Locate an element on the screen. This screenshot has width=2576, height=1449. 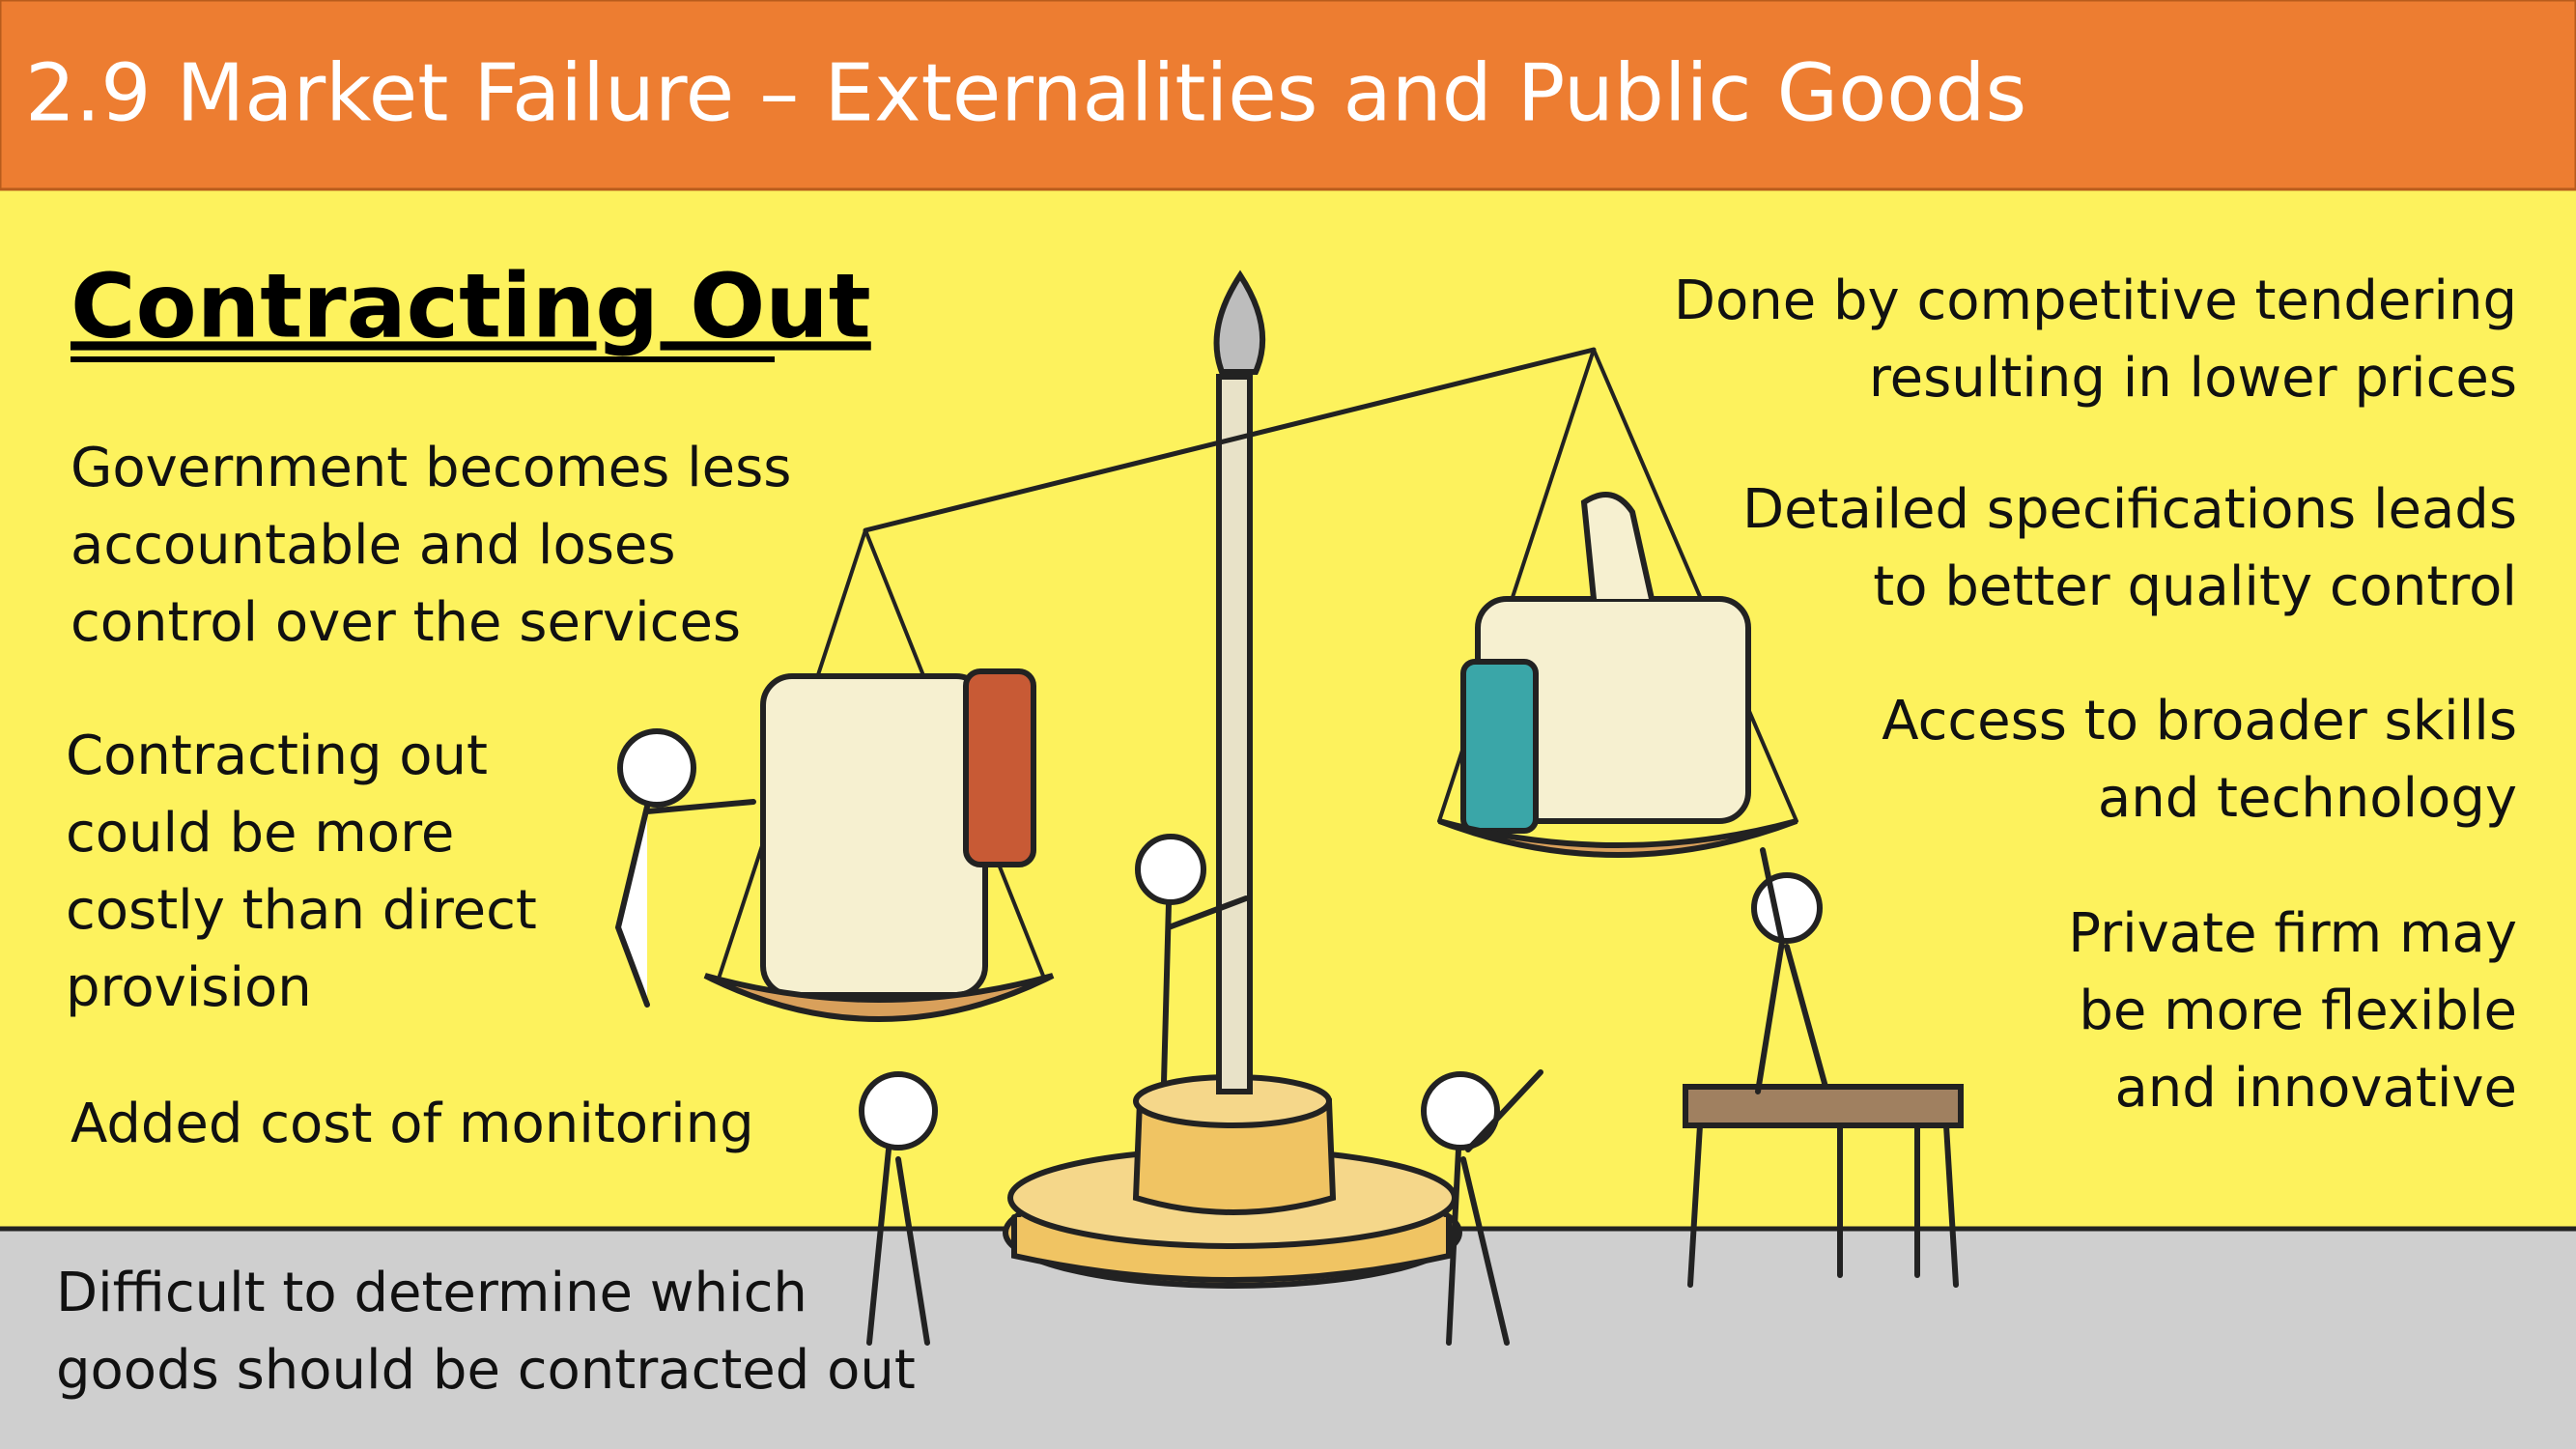
left-point-line: Added cost of monitoring is located at coordinates (412, 1124).